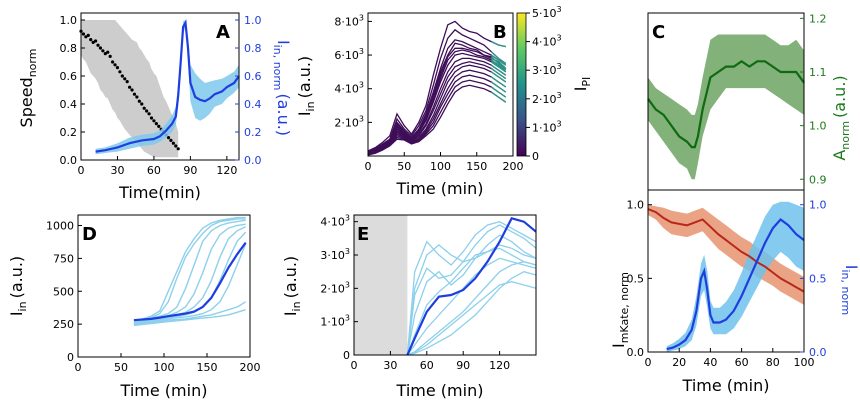  Describe the element at coordinates (332, 322) in the screenshot. I see `panel-e-ytick-label-base: 1·10` at that location.